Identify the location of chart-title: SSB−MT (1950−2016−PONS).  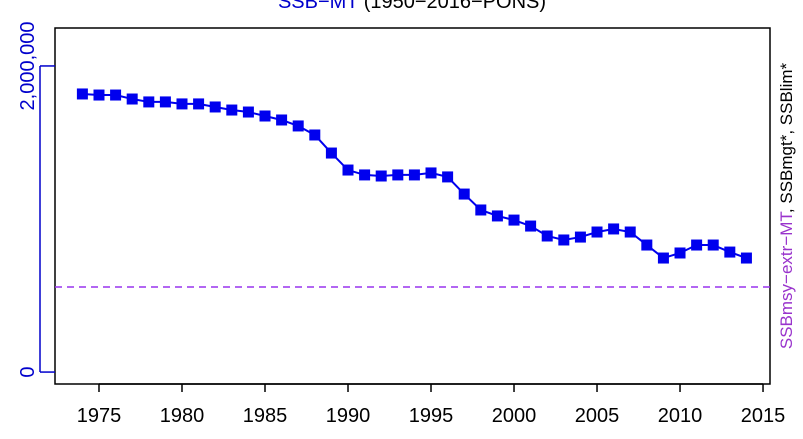
(412, 6).